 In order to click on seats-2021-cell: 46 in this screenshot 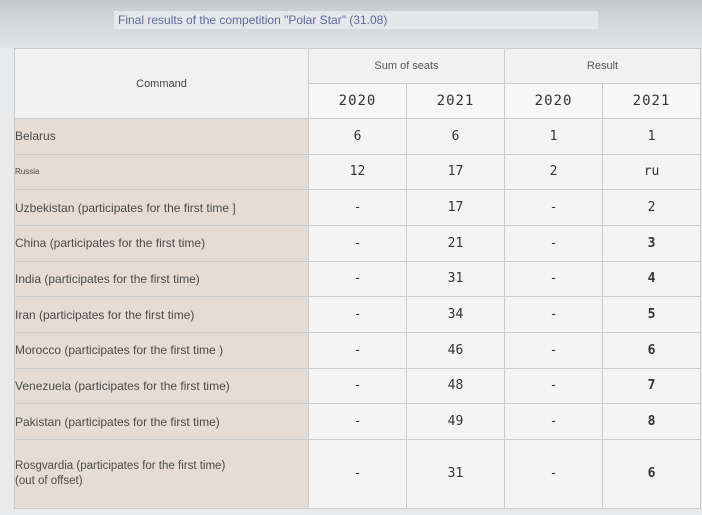, I will do `click(455, 350)`.